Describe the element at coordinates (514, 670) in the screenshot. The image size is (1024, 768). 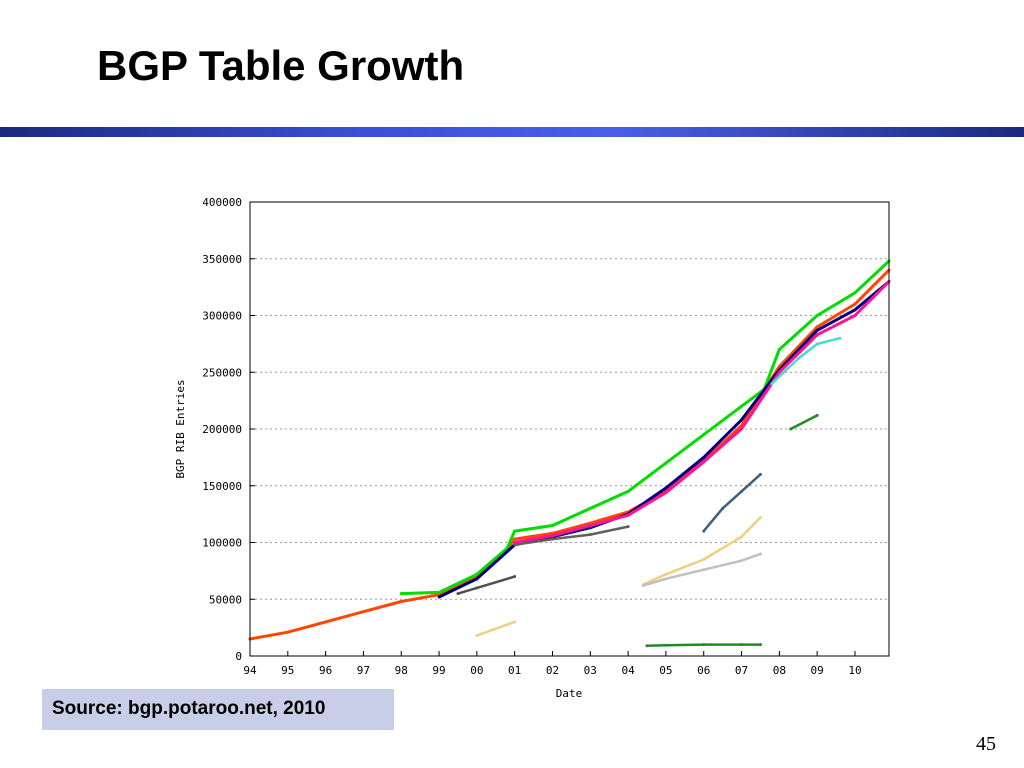
I see `x-tick-label: 01` at that location.